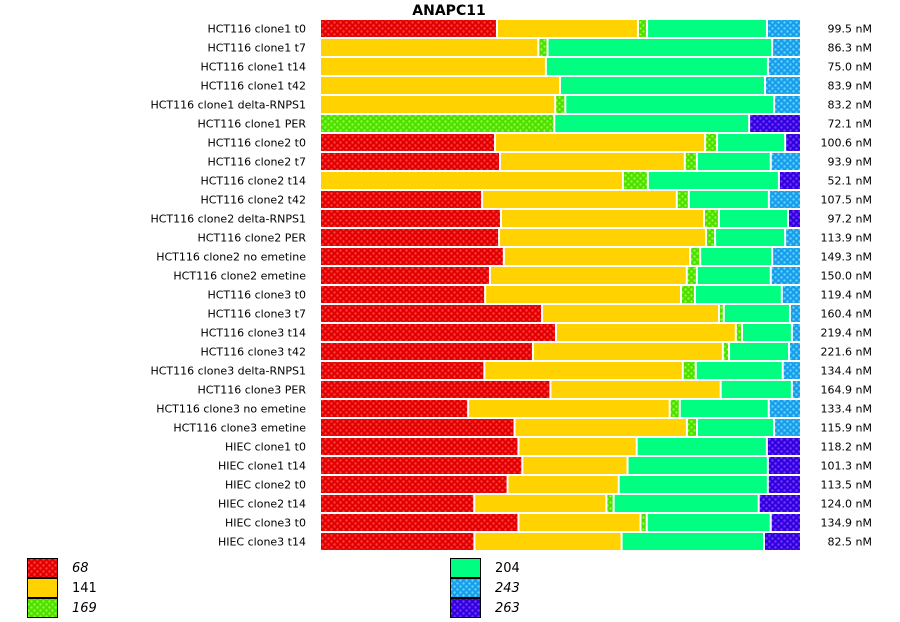  I want to click on bar-row: HCT116 clone3 t42 221.6 nM, so click(536, 351).